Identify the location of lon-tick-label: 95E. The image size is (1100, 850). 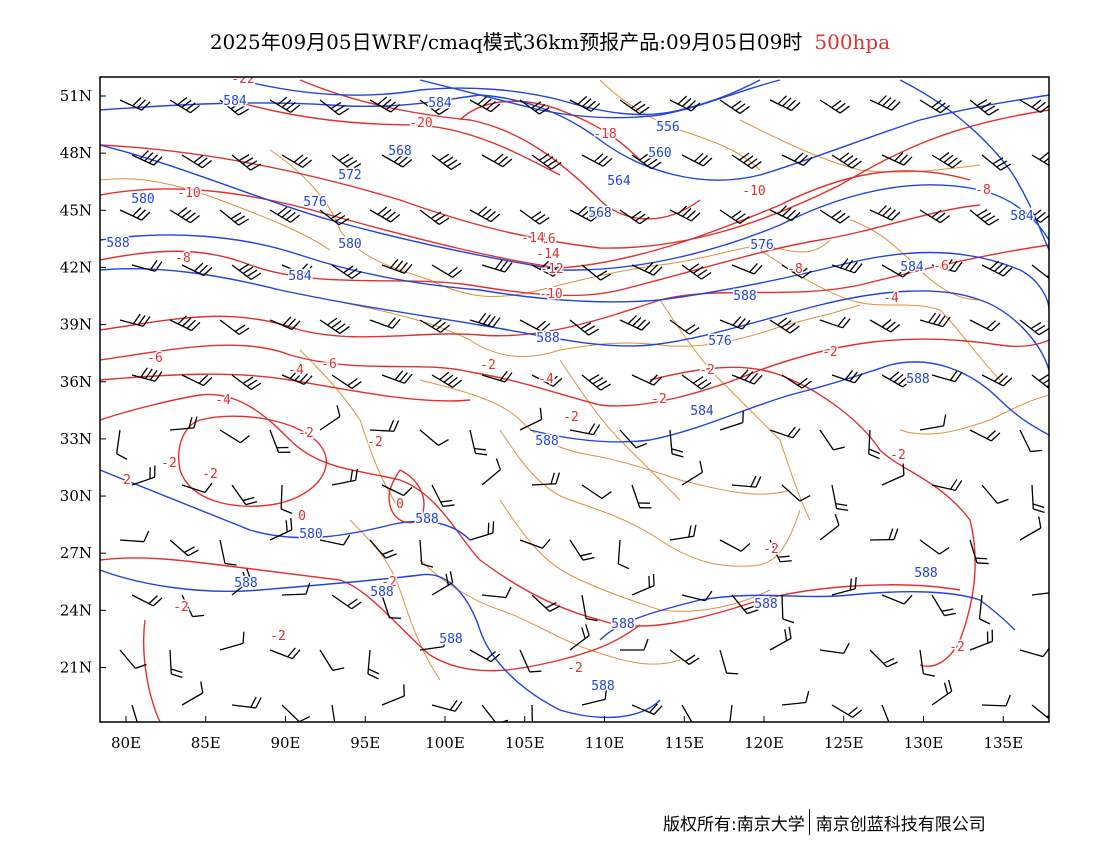
(365, 743).